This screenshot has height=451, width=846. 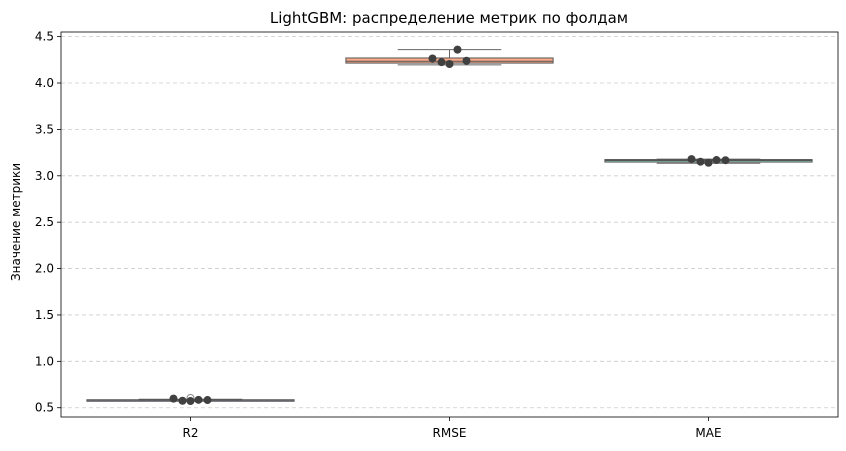 I want to click on x-tick-label: RMSE, so click(x=450, y=433).